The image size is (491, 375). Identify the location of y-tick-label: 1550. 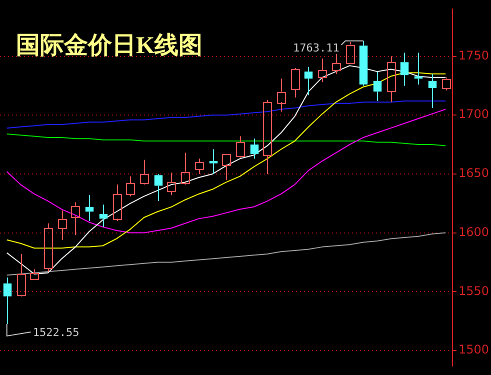
(474, 291).